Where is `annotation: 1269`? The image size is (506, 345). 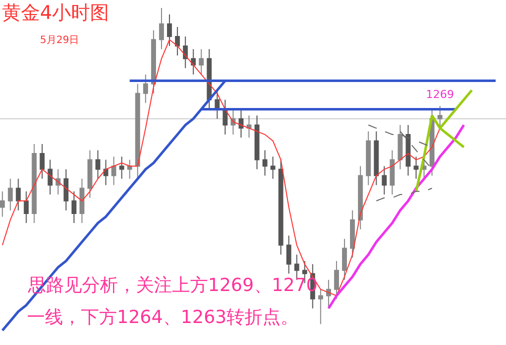
annotation: 1269 is located at coordinates (440, 94).